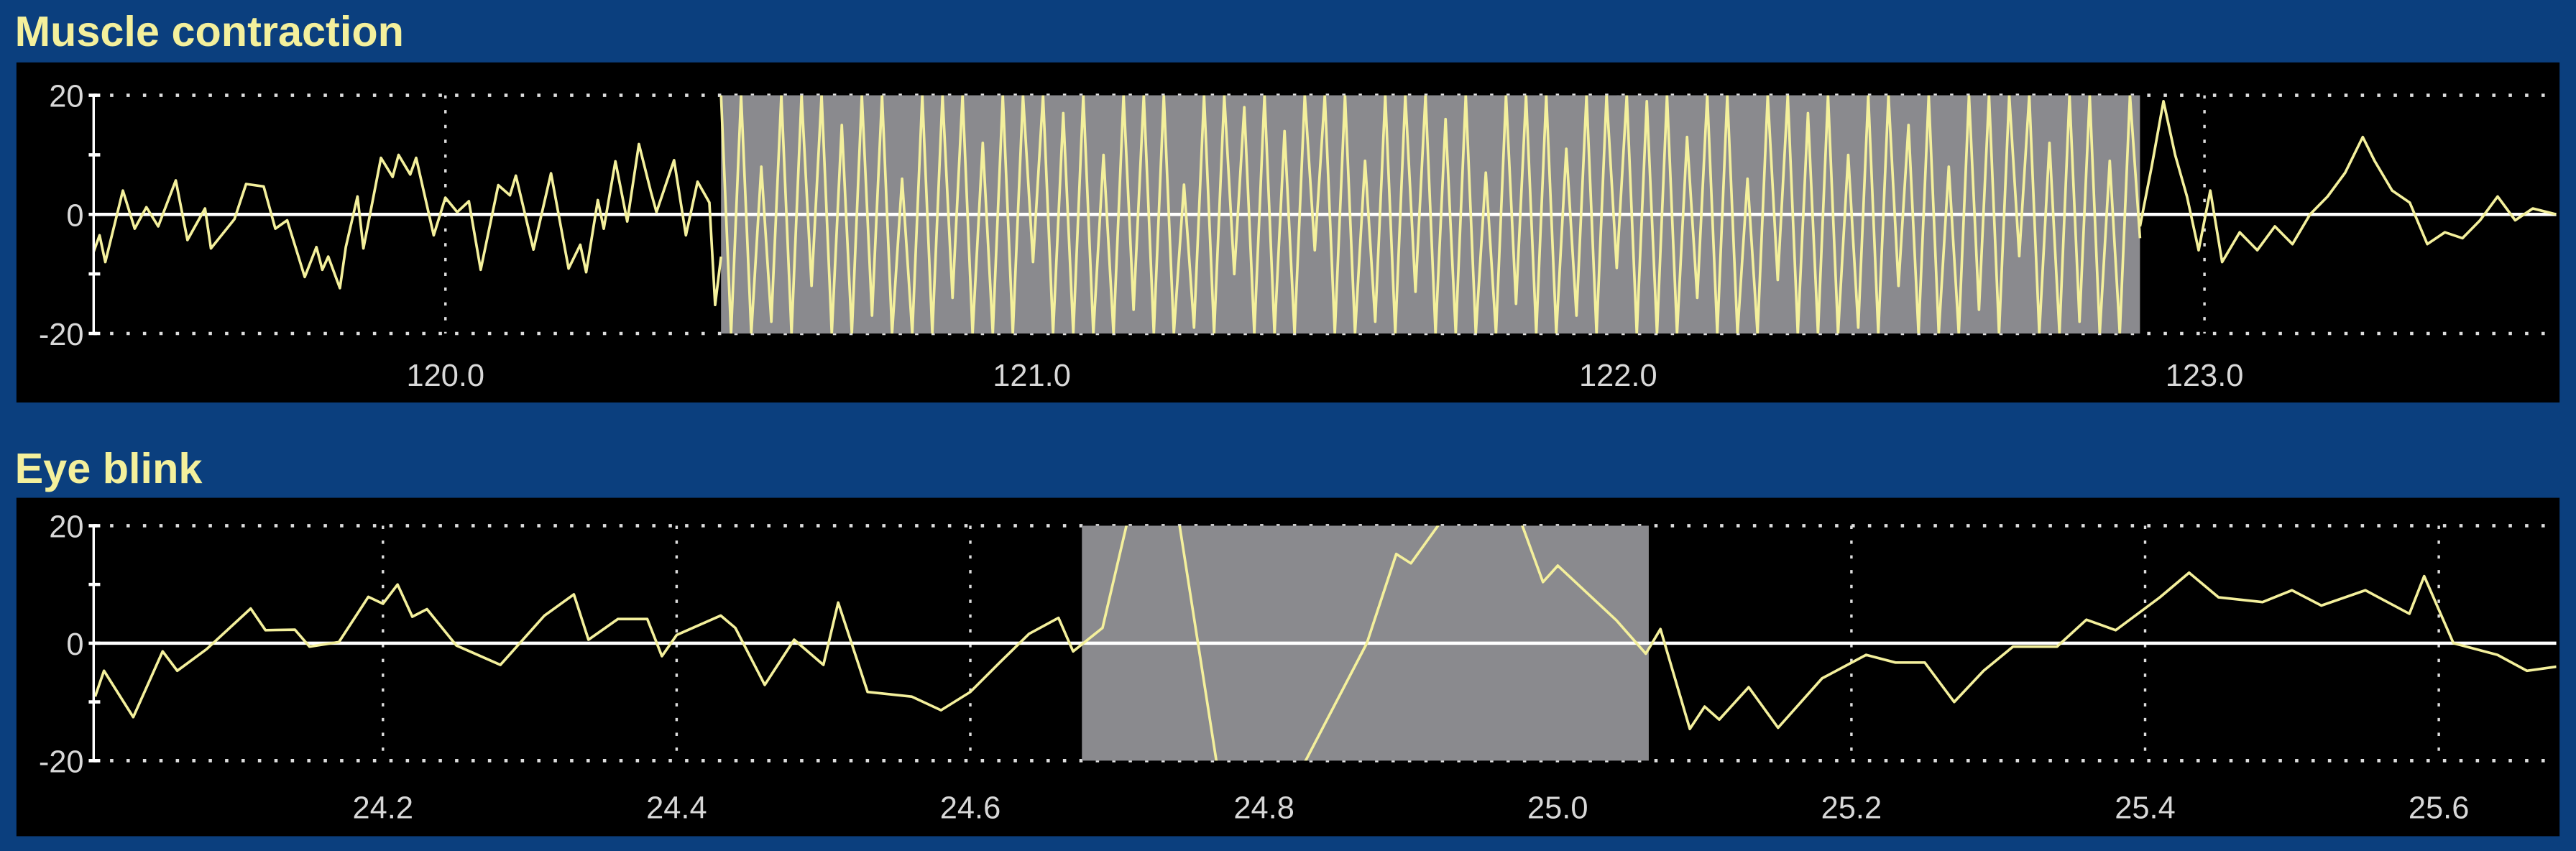  Describe the element at coordinates (1851, 808) in the screenshot. I see `x-tick-label: 25.2` at that location.